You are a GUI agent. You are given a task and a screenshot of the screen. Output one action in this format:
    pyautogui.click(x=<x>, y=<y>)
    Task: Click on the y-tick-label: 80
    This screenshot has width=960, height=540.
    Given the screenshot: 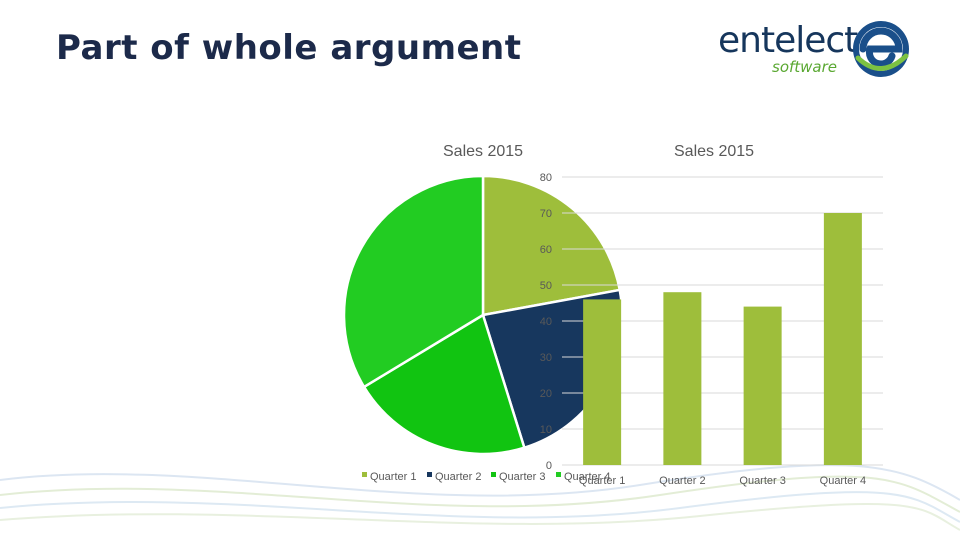 What is the action you would take?
    pyautogui.click(x=546, y=178)
    